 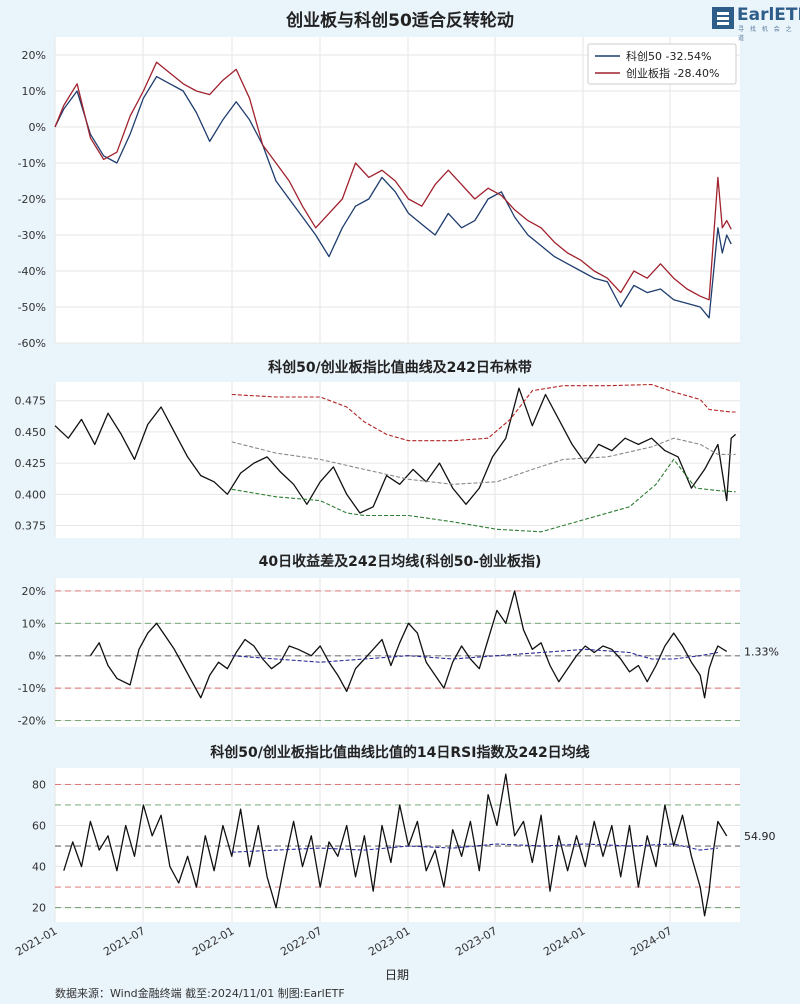 What do you see at coordinates (389, 941) in the screenshot?
I see `x-tick-label: 2023-01` at bounding box center [389, 941].